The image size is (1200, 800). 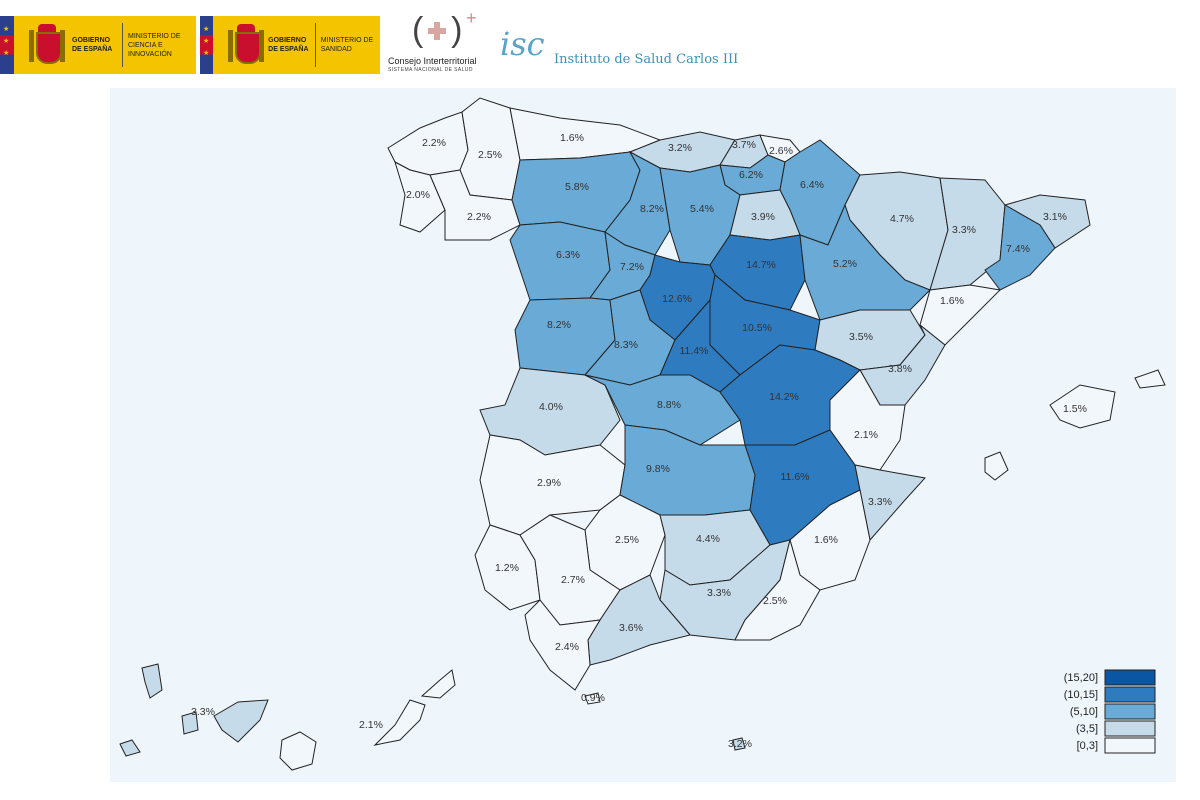 I want to click on island-ibiza, so click(x=996, y=466).